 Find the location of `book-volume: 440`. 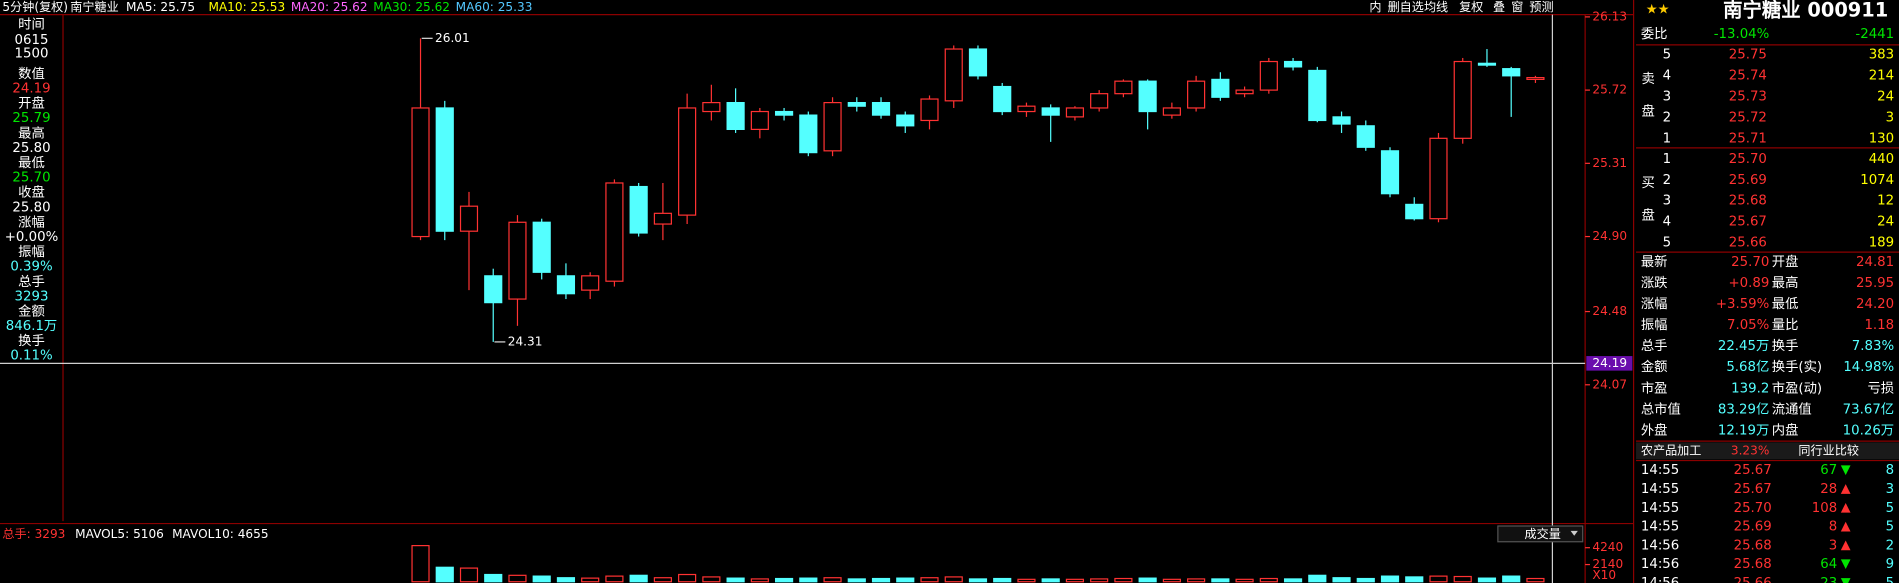

book-volume: 440 is located at coordinates (1881, 159).